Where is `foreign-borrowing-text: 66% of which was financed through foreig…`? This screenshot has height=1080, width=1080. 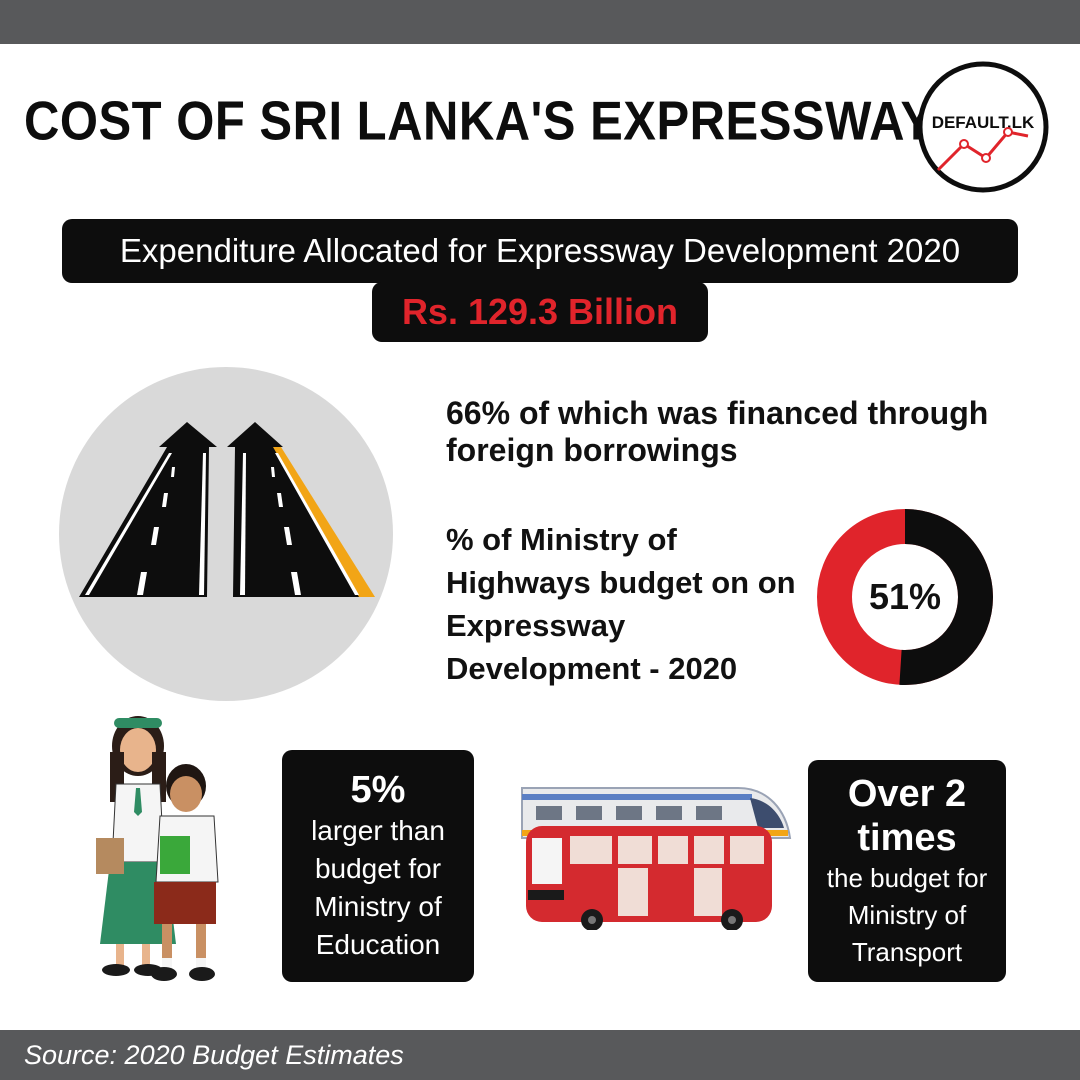 foreign-borrowing-text: 66% of which was financed through foreig… is located at coordinates (717, 431).